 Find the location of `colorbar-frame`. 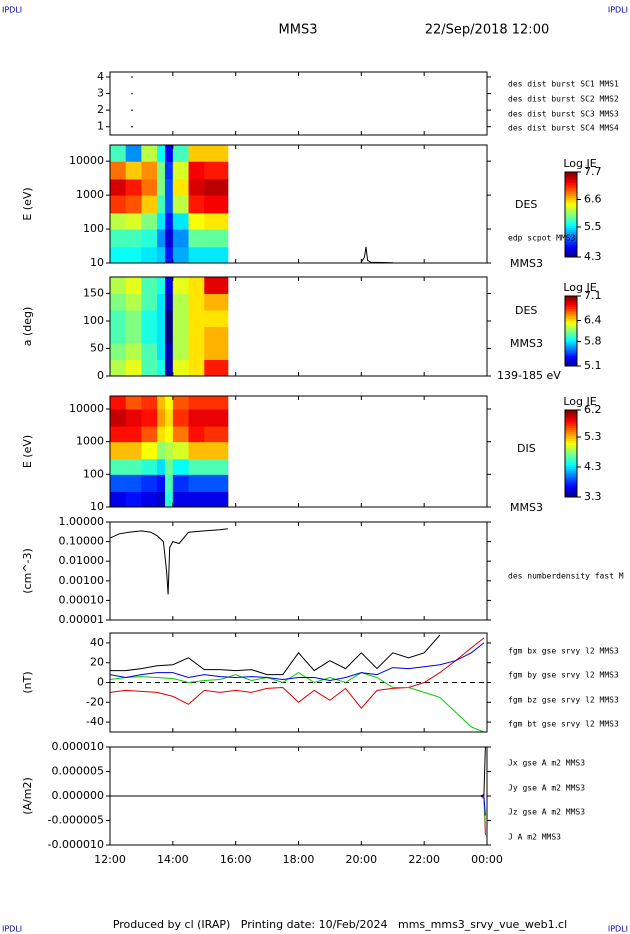

colorbar-frame is located at coordinates (571, 453).